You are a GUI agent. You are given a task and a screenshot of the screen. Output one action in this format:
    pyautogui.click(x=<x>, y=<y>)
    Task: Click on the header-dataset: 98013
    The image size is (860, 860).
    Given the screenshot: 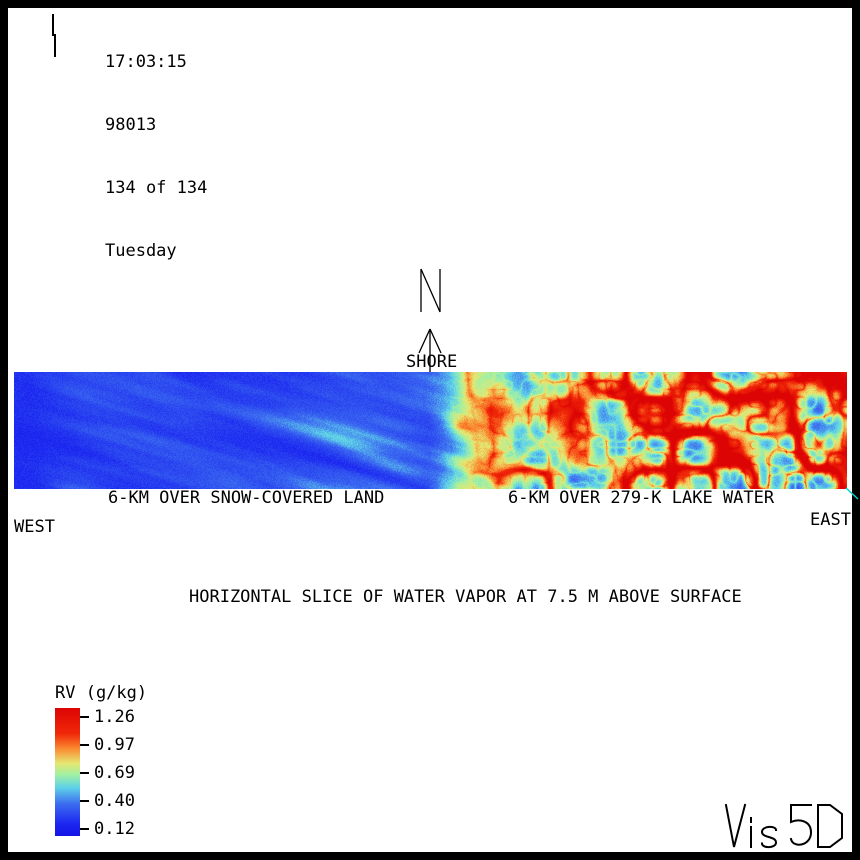 What is the action you would take?
    pyautogui.click(x=131, y=125)
    